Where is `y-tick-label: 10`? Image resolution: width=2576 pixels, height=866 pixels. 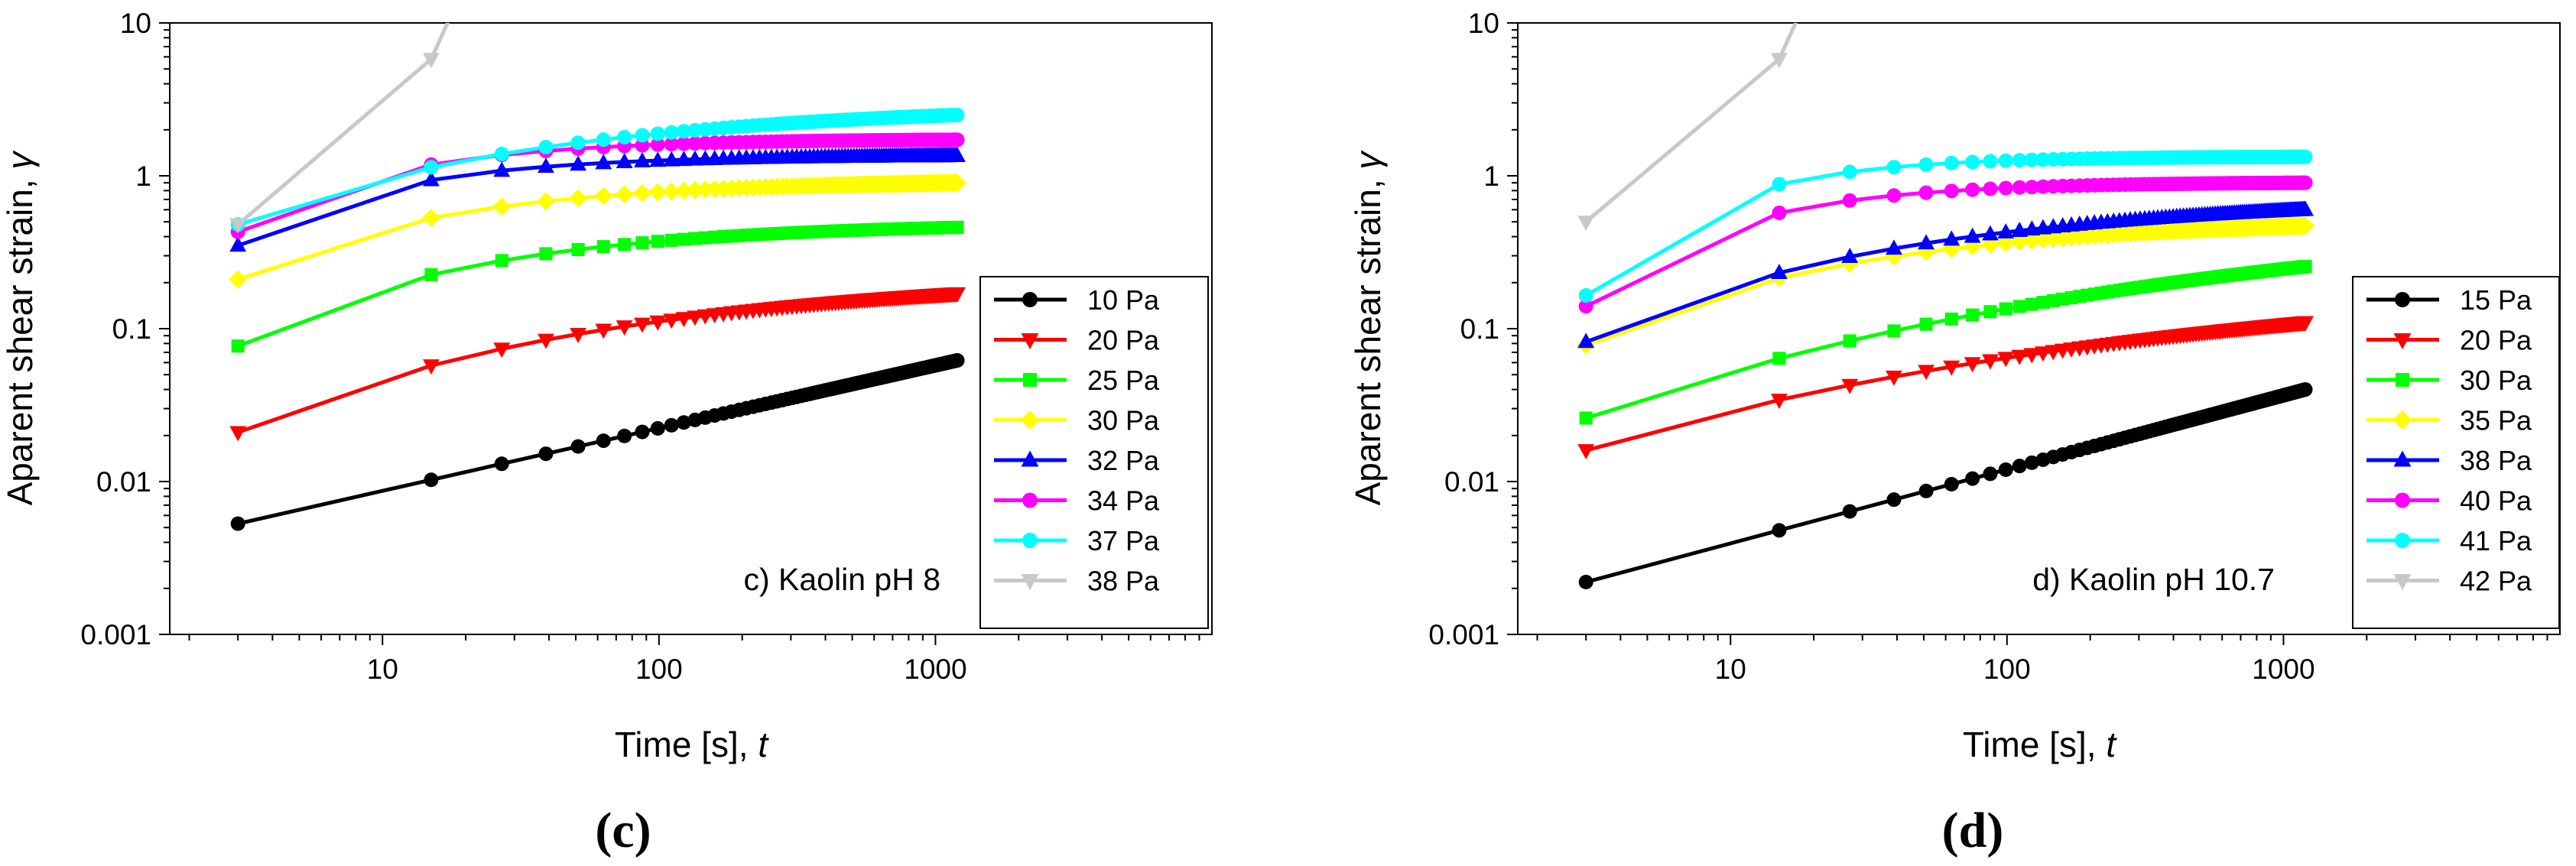
y-tick-label: 10 is located at coordinates (1484, 23).